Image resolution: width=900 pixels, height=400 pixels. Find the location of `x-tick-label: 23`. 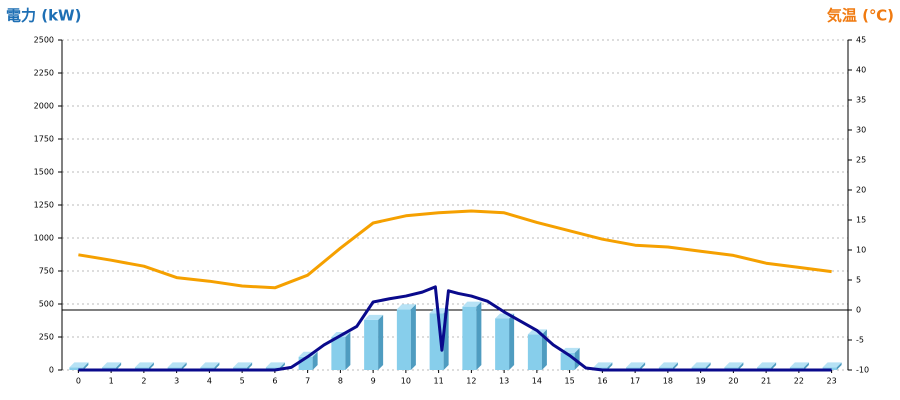

x-tick-label: 23 is located at coordinates (832, 381).